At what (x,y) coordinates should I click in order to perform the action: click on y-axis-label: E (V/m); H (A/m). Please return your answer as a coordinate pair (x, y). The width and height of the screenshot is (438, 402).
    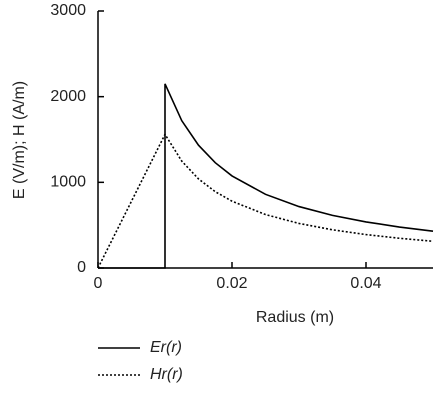
    Looking at the image, I should click on (19, 140).